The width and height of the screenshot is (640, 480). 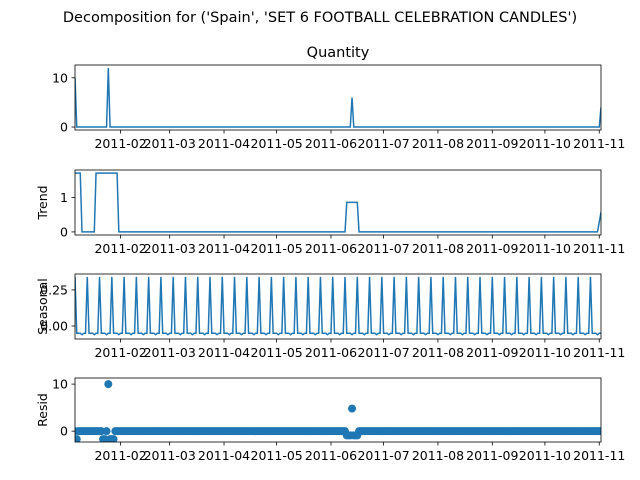 I want to click on trend-series-line, so click(x=338, y=202).